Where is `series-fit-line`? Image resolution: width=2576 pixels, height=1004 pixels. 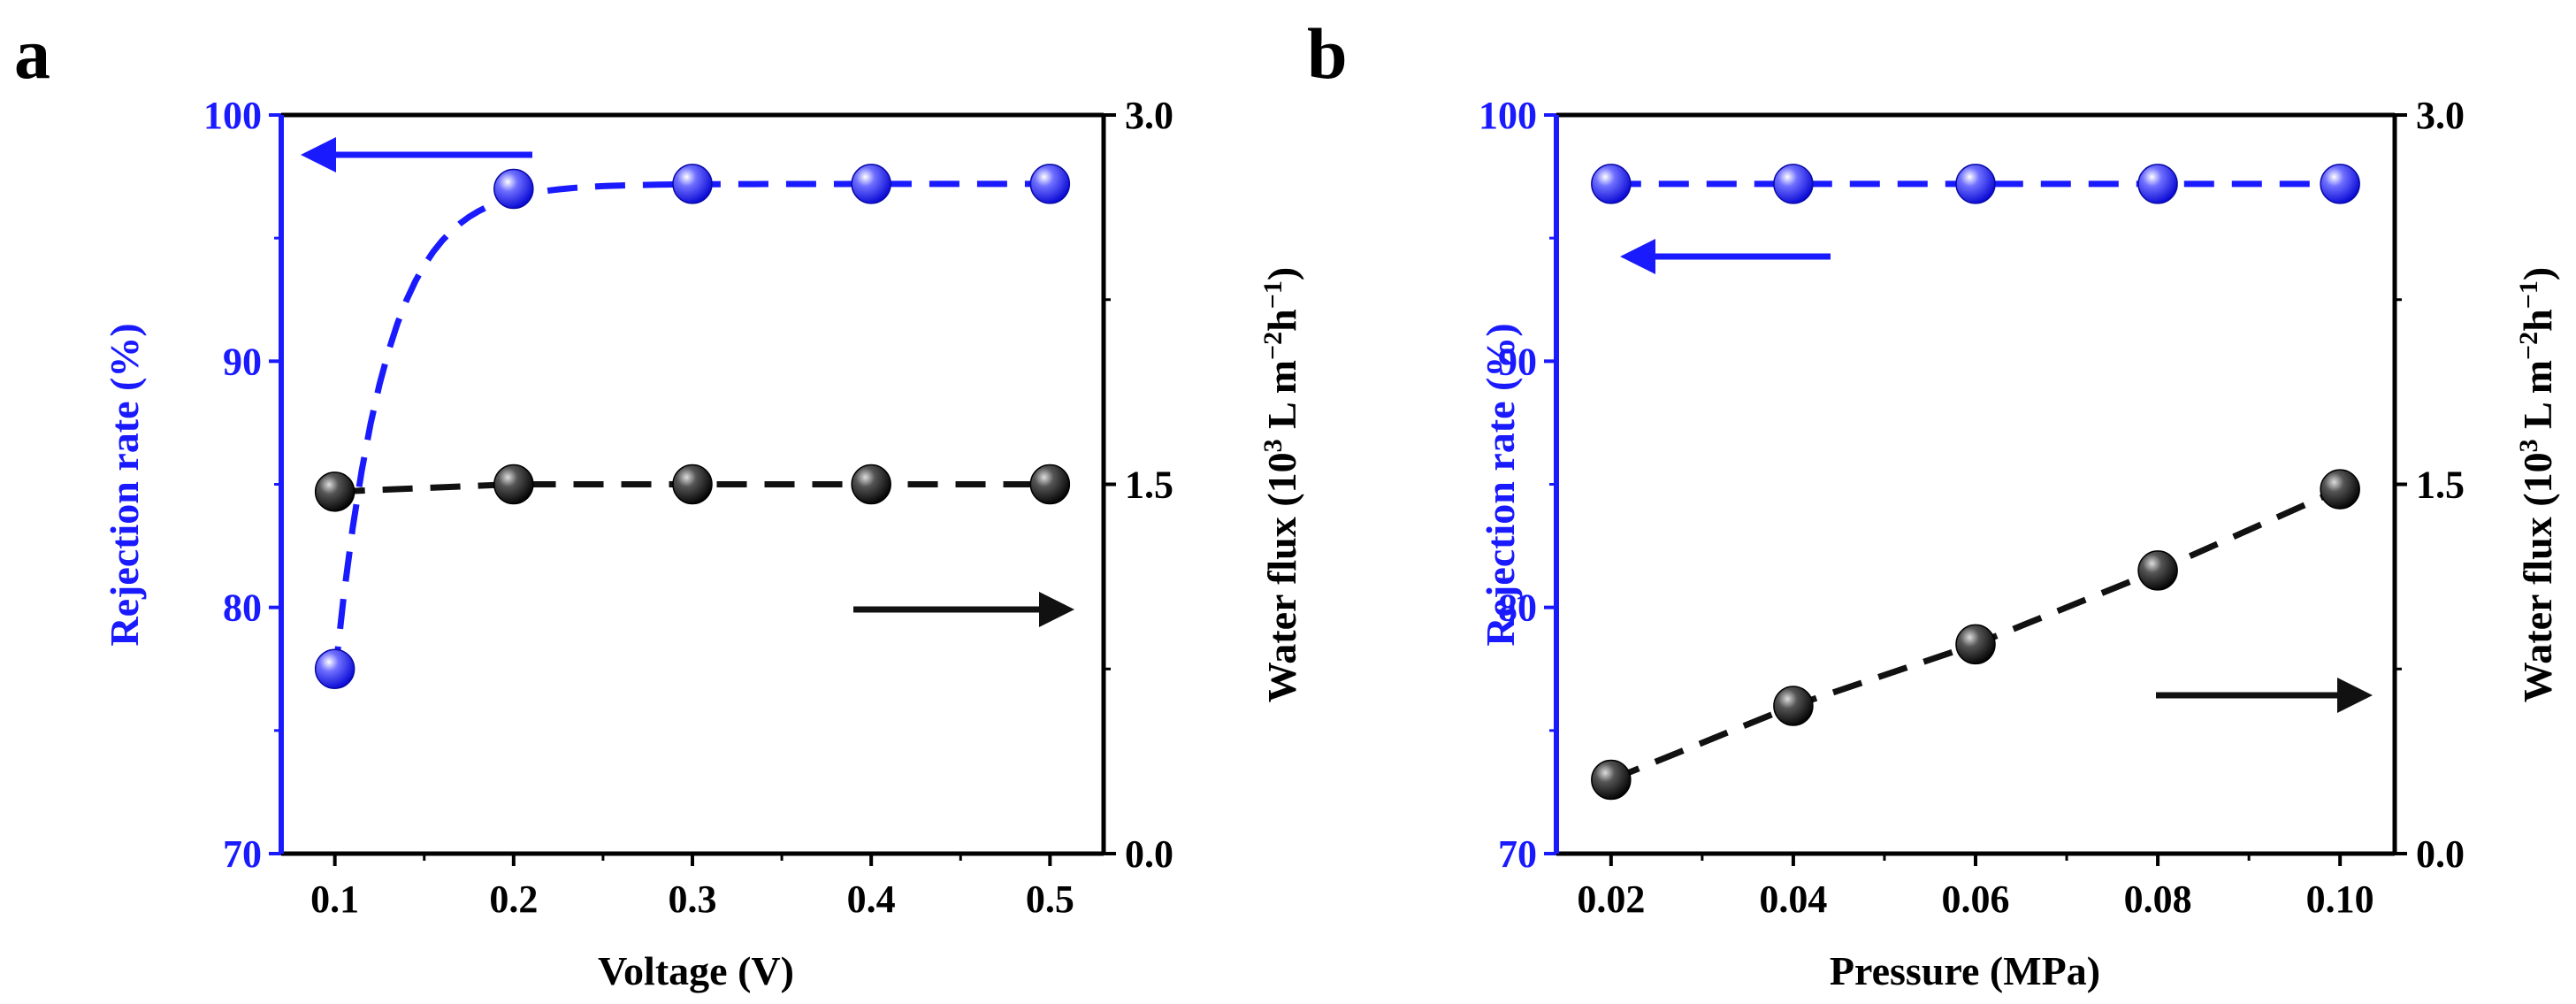 series-fit-line is located at coordinates (691, 429).